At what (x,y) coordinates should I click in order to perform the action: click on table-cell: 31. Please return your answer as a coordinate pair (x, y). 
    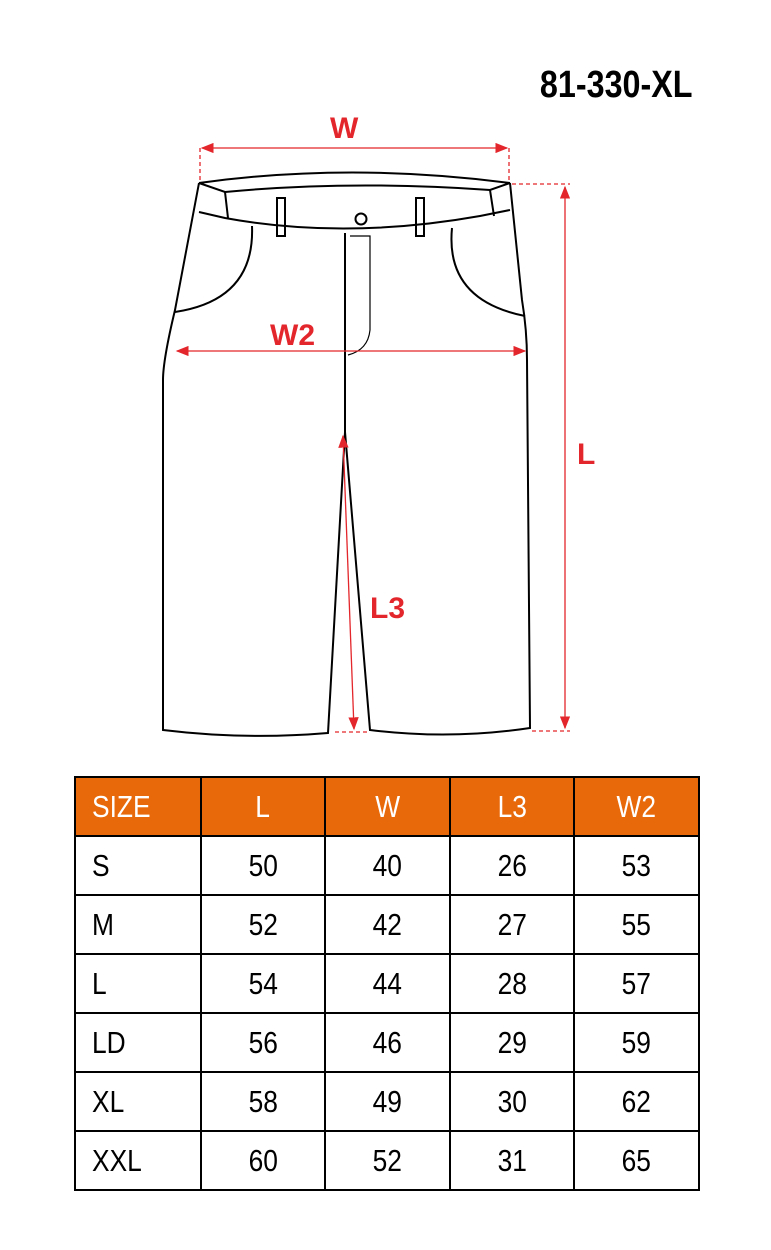
    Looking at the image, I should click on (512, 1160).